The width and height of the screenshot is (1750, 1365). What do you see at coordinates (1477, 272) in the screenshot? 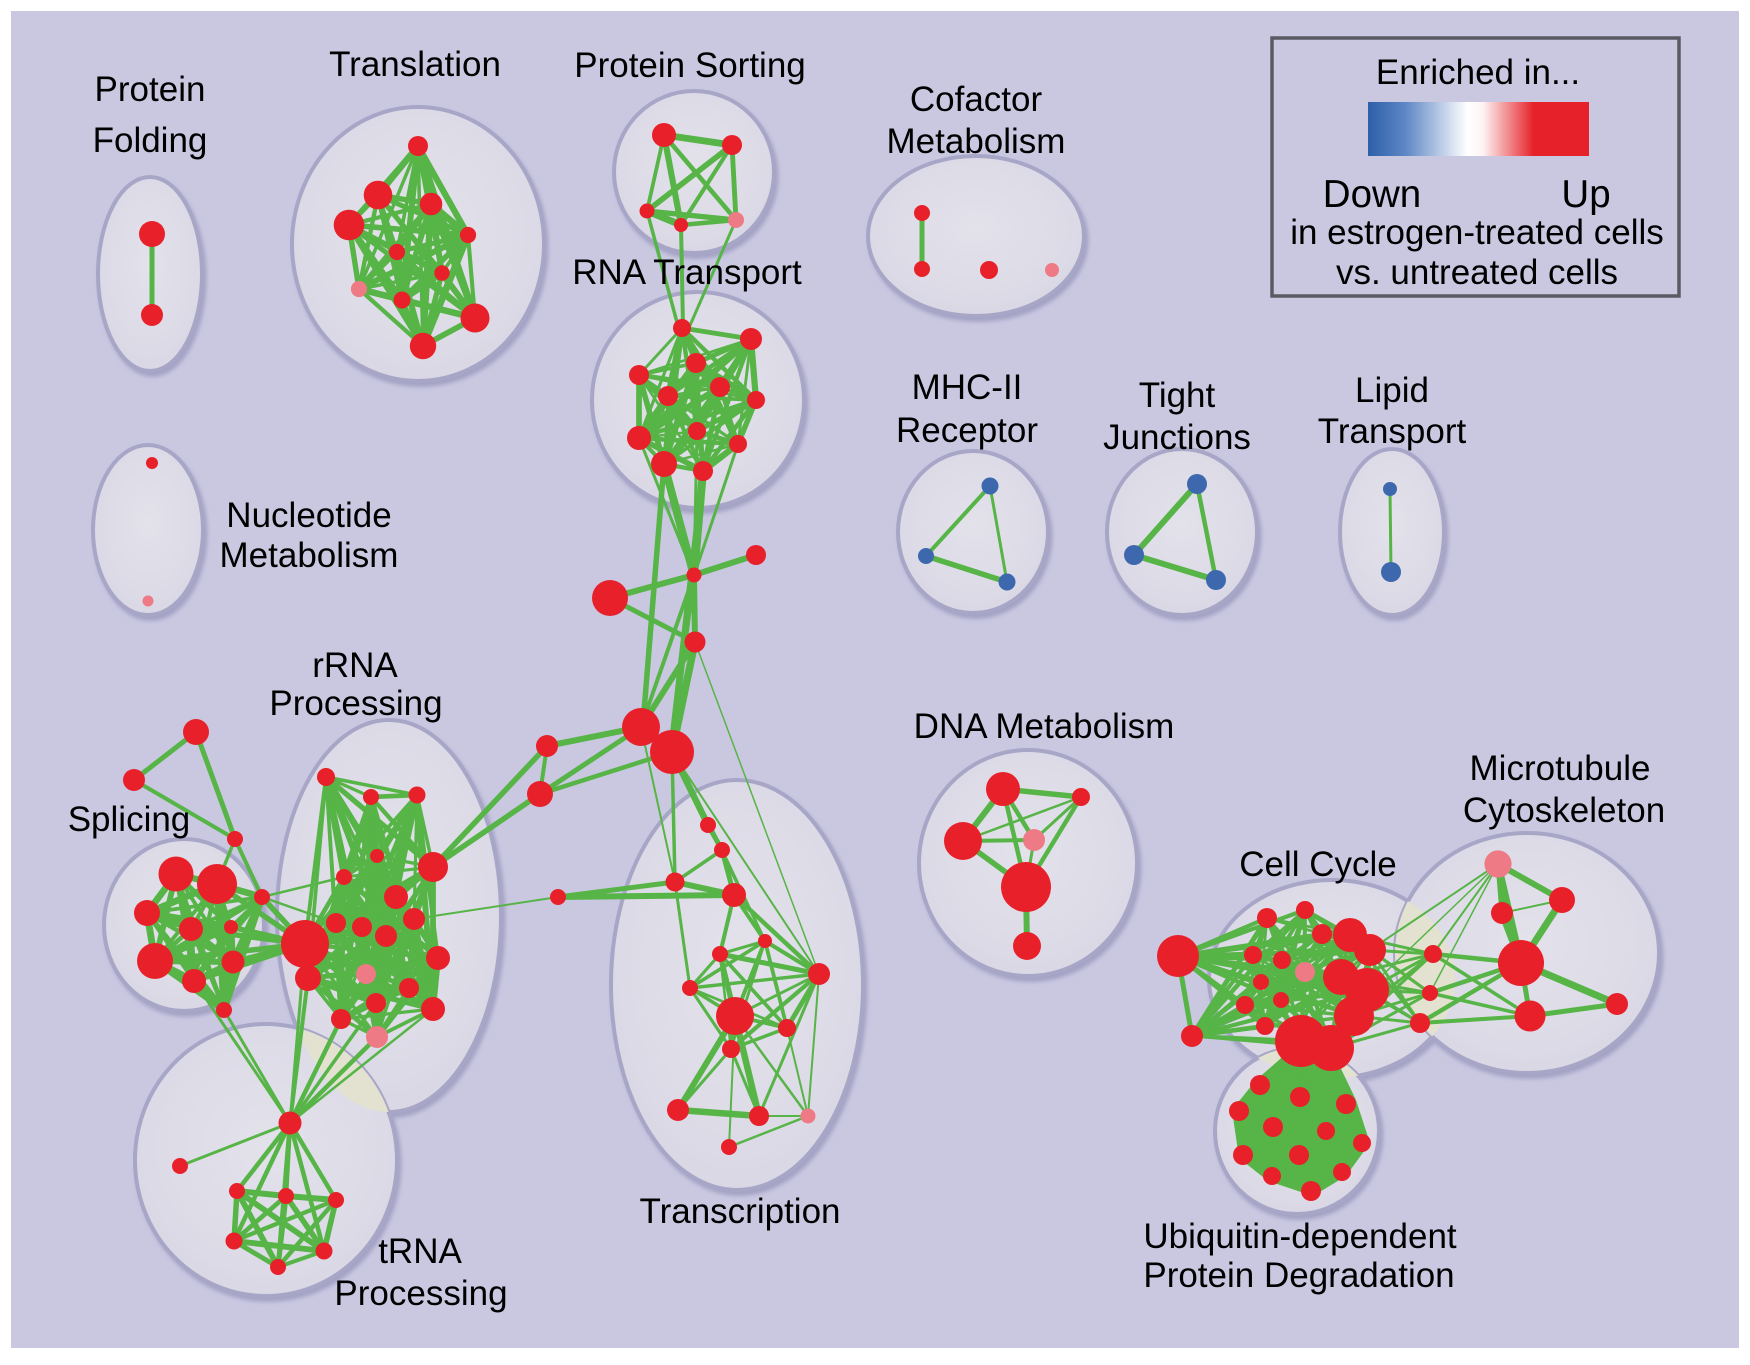
I see `svg-text: vs. untreated cells` at bounding box center [1477, 272].